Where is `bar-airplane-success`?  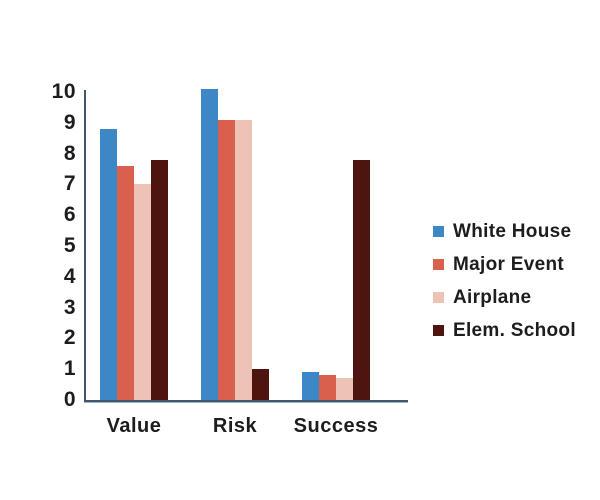 bar-airplane-success is located at coordinates (344, 389).